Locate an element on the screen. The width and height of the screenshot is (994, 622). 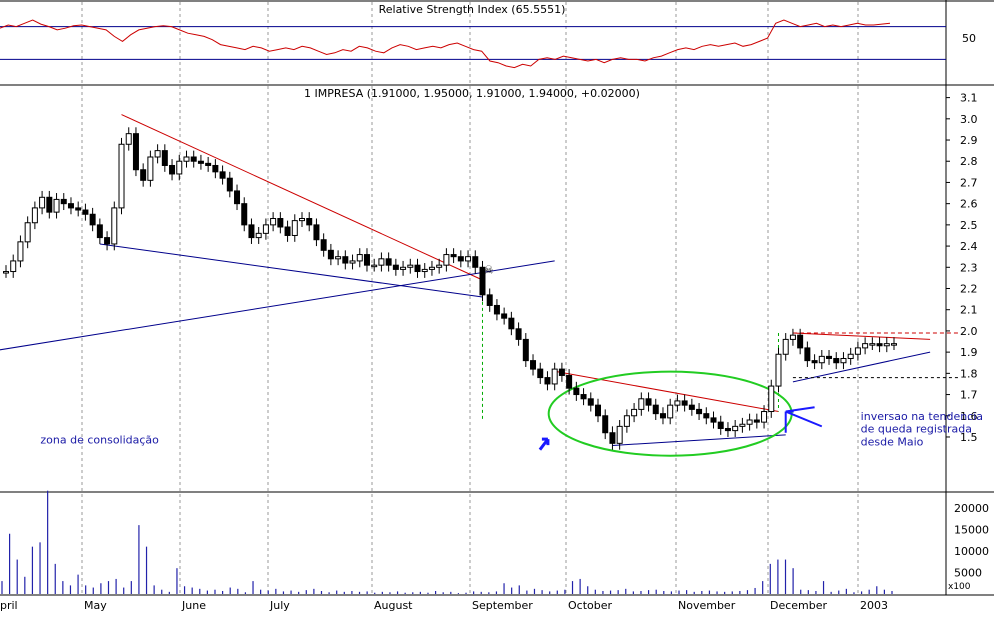
x-tick-label: July is located at coordinates (279, 605).